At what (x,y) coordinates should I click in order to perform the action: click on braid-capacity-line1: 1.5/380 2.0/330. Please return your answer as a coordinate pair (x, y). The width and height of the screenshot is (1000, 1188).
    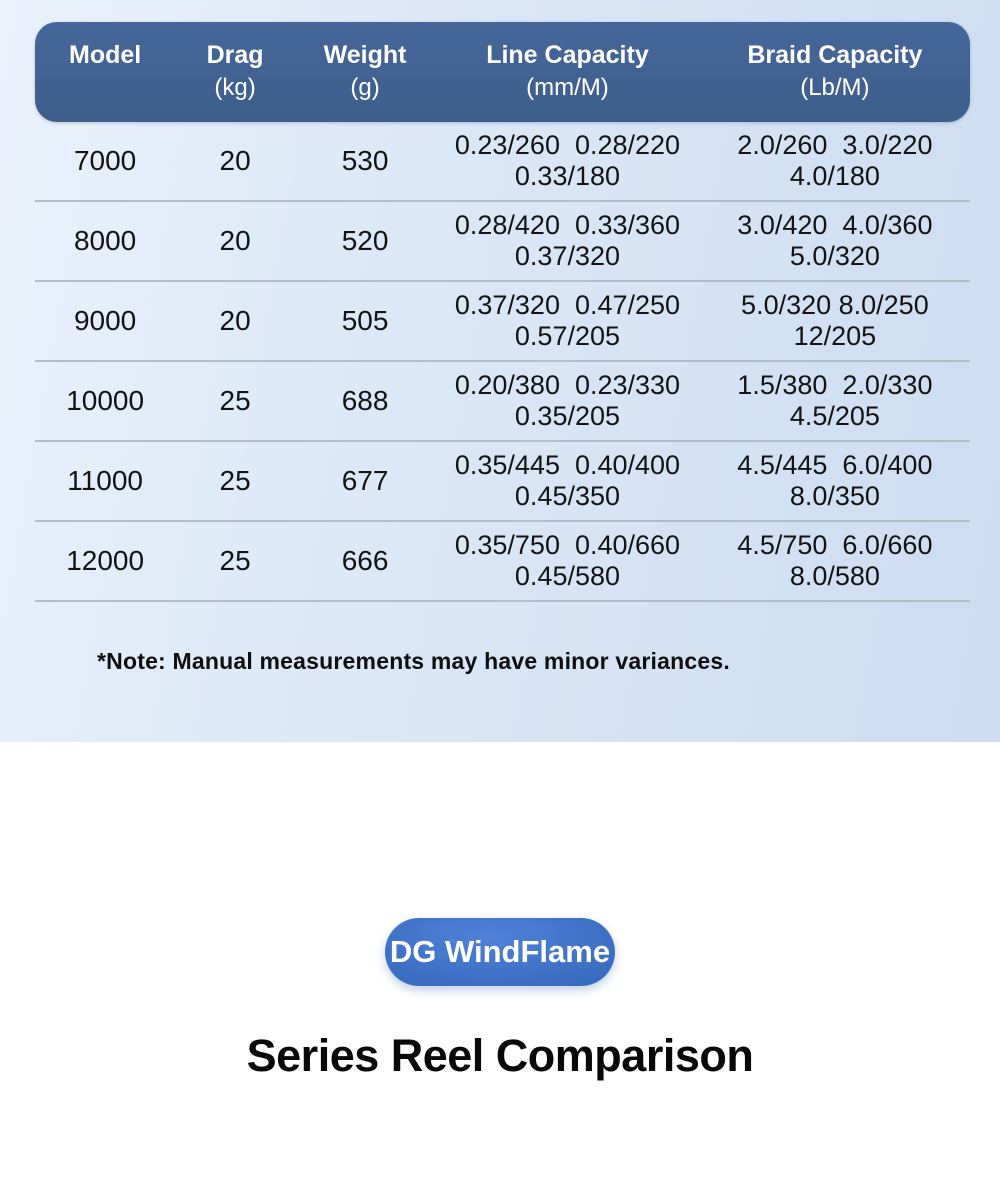
    Looking at the image, I should click on (835, 385).